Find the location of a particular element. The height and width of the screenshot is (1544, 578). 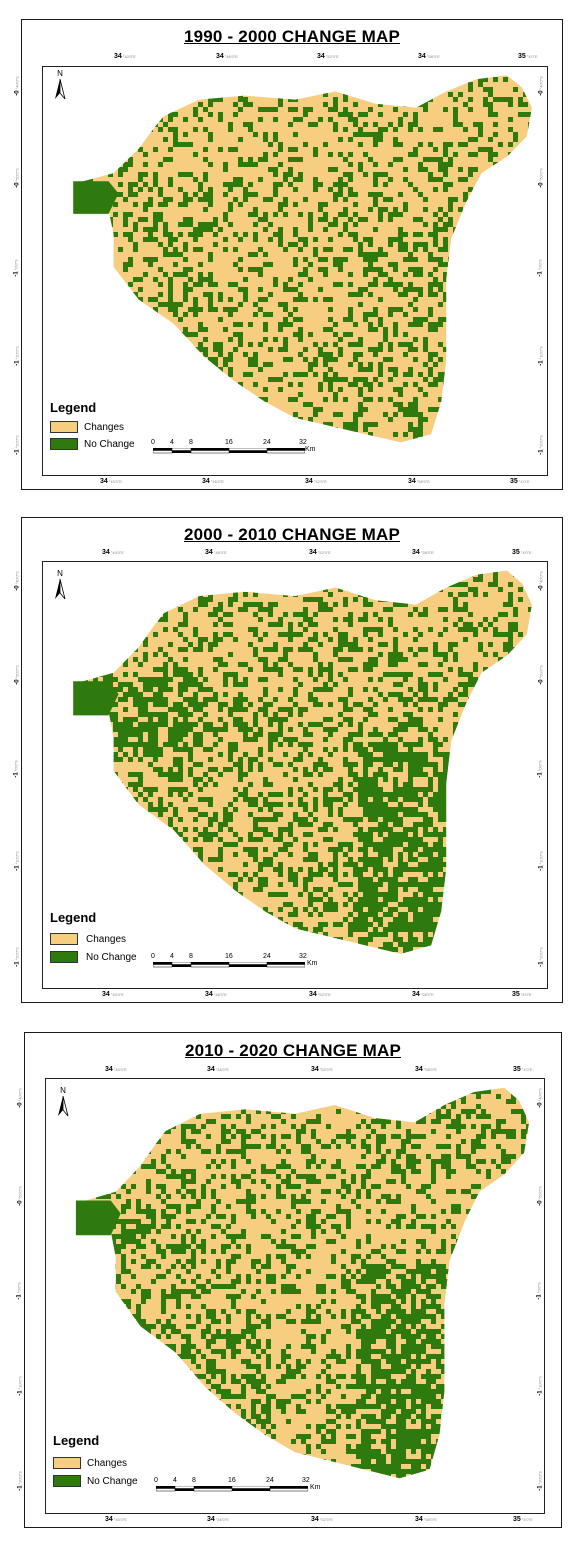

map-title: 1990 - 2000 CHANGE MAP is located at coordinates (292, 36).